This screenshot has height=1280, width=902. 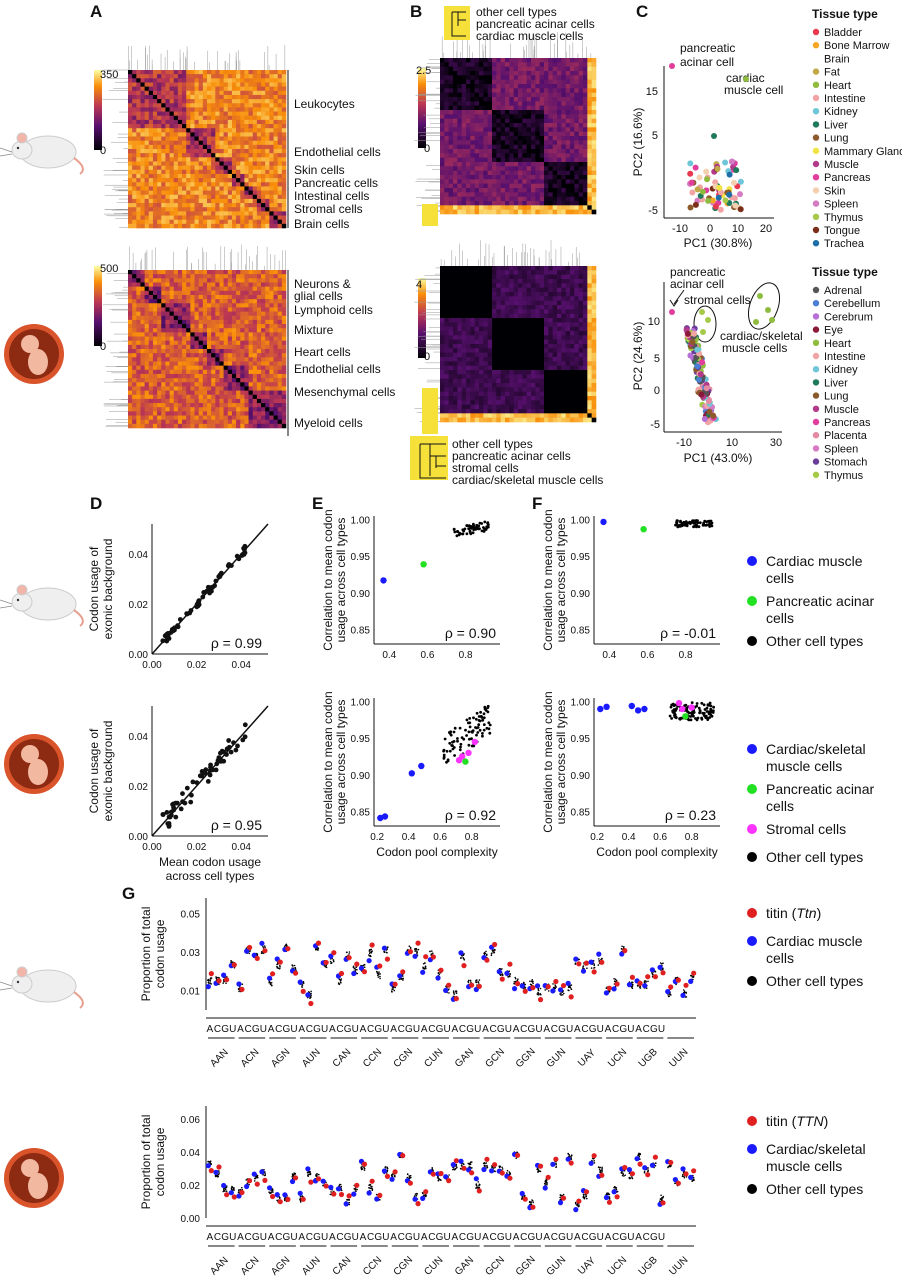 I want to click on nucleotide-label: A, so click(x=209, y=1237).